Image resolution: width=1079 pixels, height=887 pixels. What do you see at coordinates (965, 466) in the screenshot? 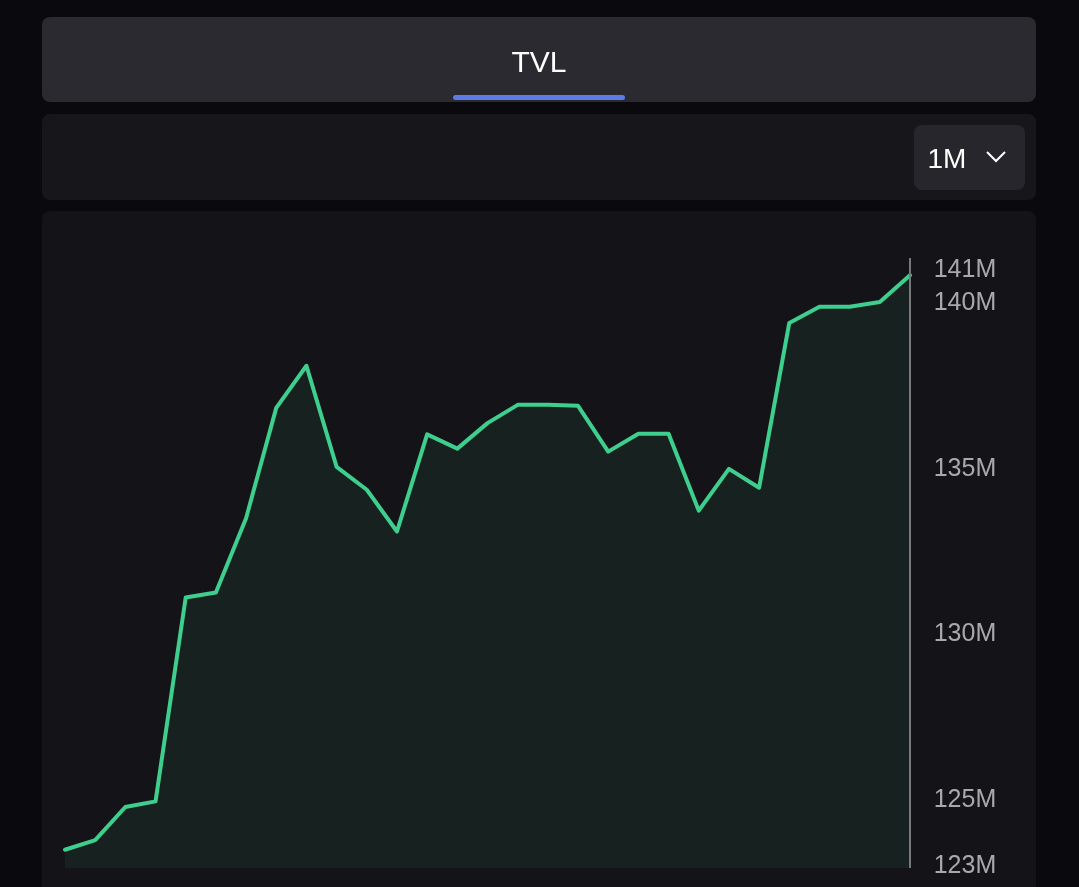
I see `y-tick-label: 135M` at bounding box center [965, 466].